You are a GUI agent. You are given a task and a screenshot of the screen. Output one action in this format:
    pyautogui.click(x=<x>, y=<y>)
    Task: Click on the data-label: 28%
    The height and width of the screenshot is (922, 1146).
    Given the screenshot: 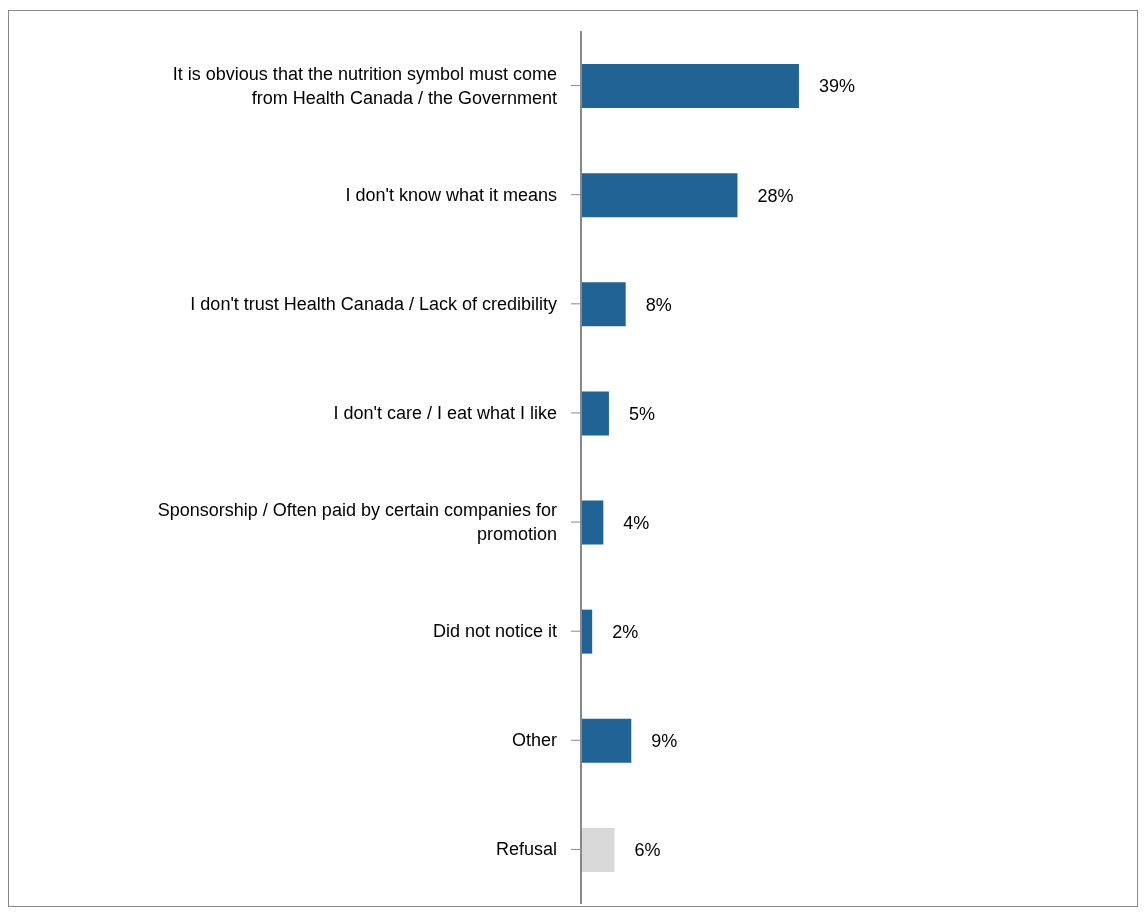 What is the action you would take?
    pyautogui.click(x=775, y=195)
    